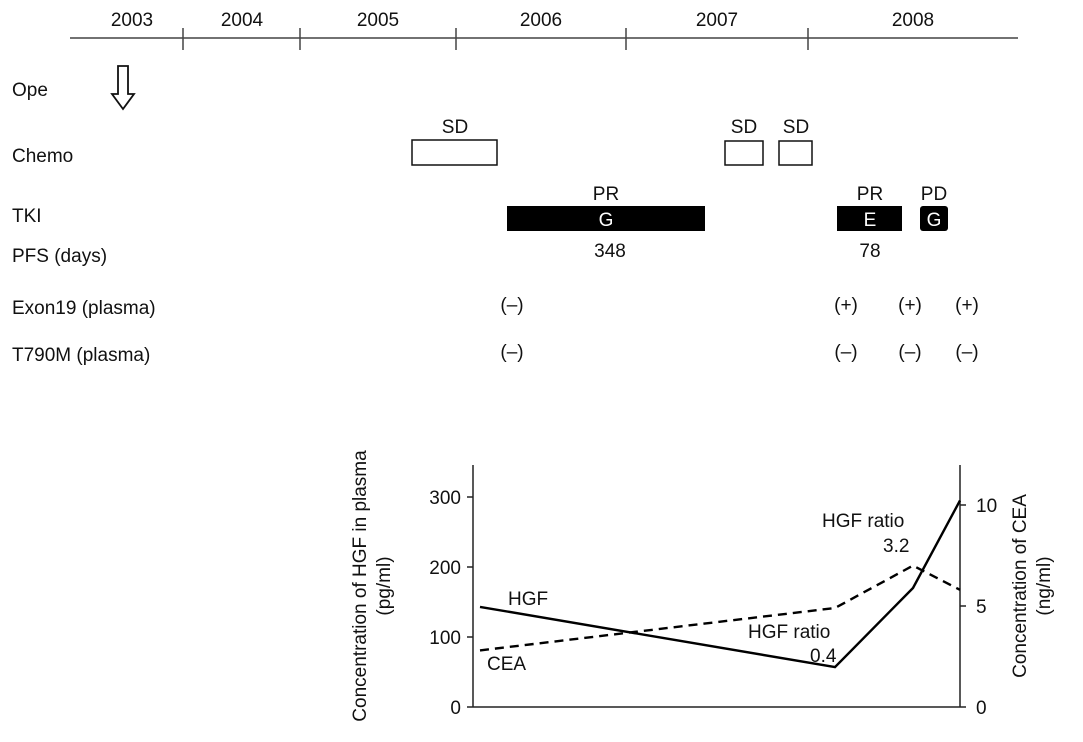 This screenshot has width=1083, height=742. Describe the element at coordinates (81, 355) in the screenshot. I see `row-label-t790m: T790M (plasma)` at that location.